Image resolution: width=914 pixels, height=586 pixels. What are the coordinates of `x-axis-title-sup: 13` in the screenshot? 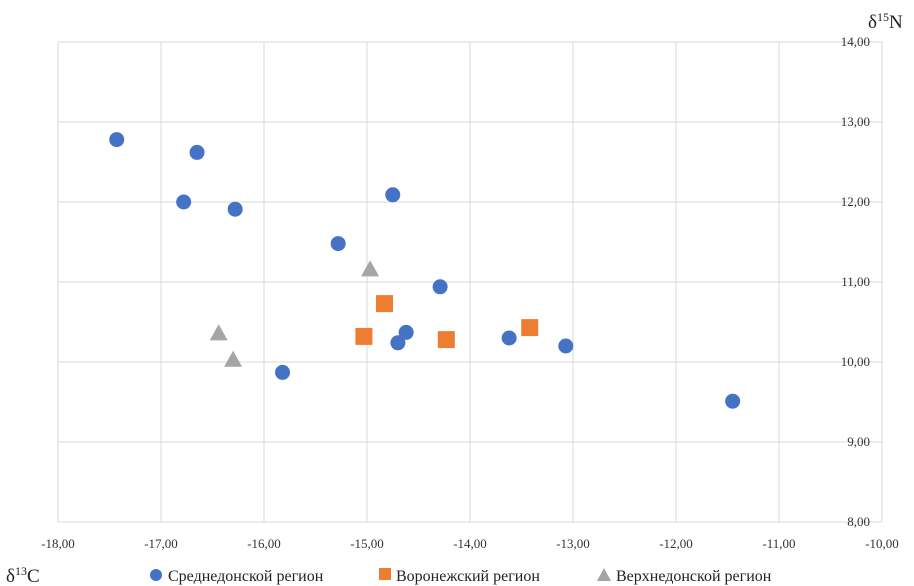 It's located at (21, 571).